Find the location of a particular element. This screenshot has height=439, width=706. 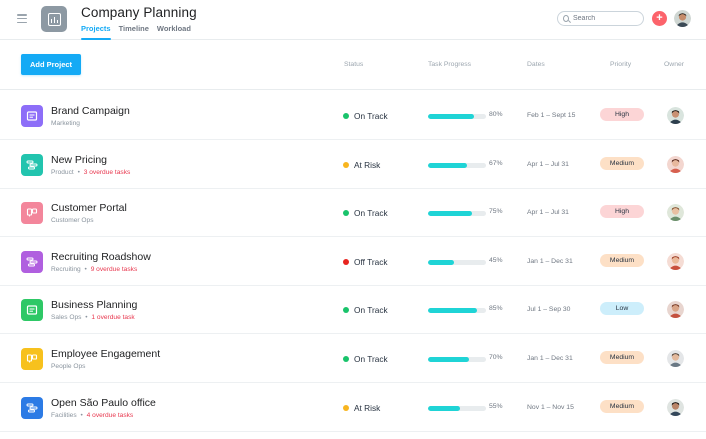

project-meta: Recruiting • 9 overdue tasks is located at coordinates (94, 269).